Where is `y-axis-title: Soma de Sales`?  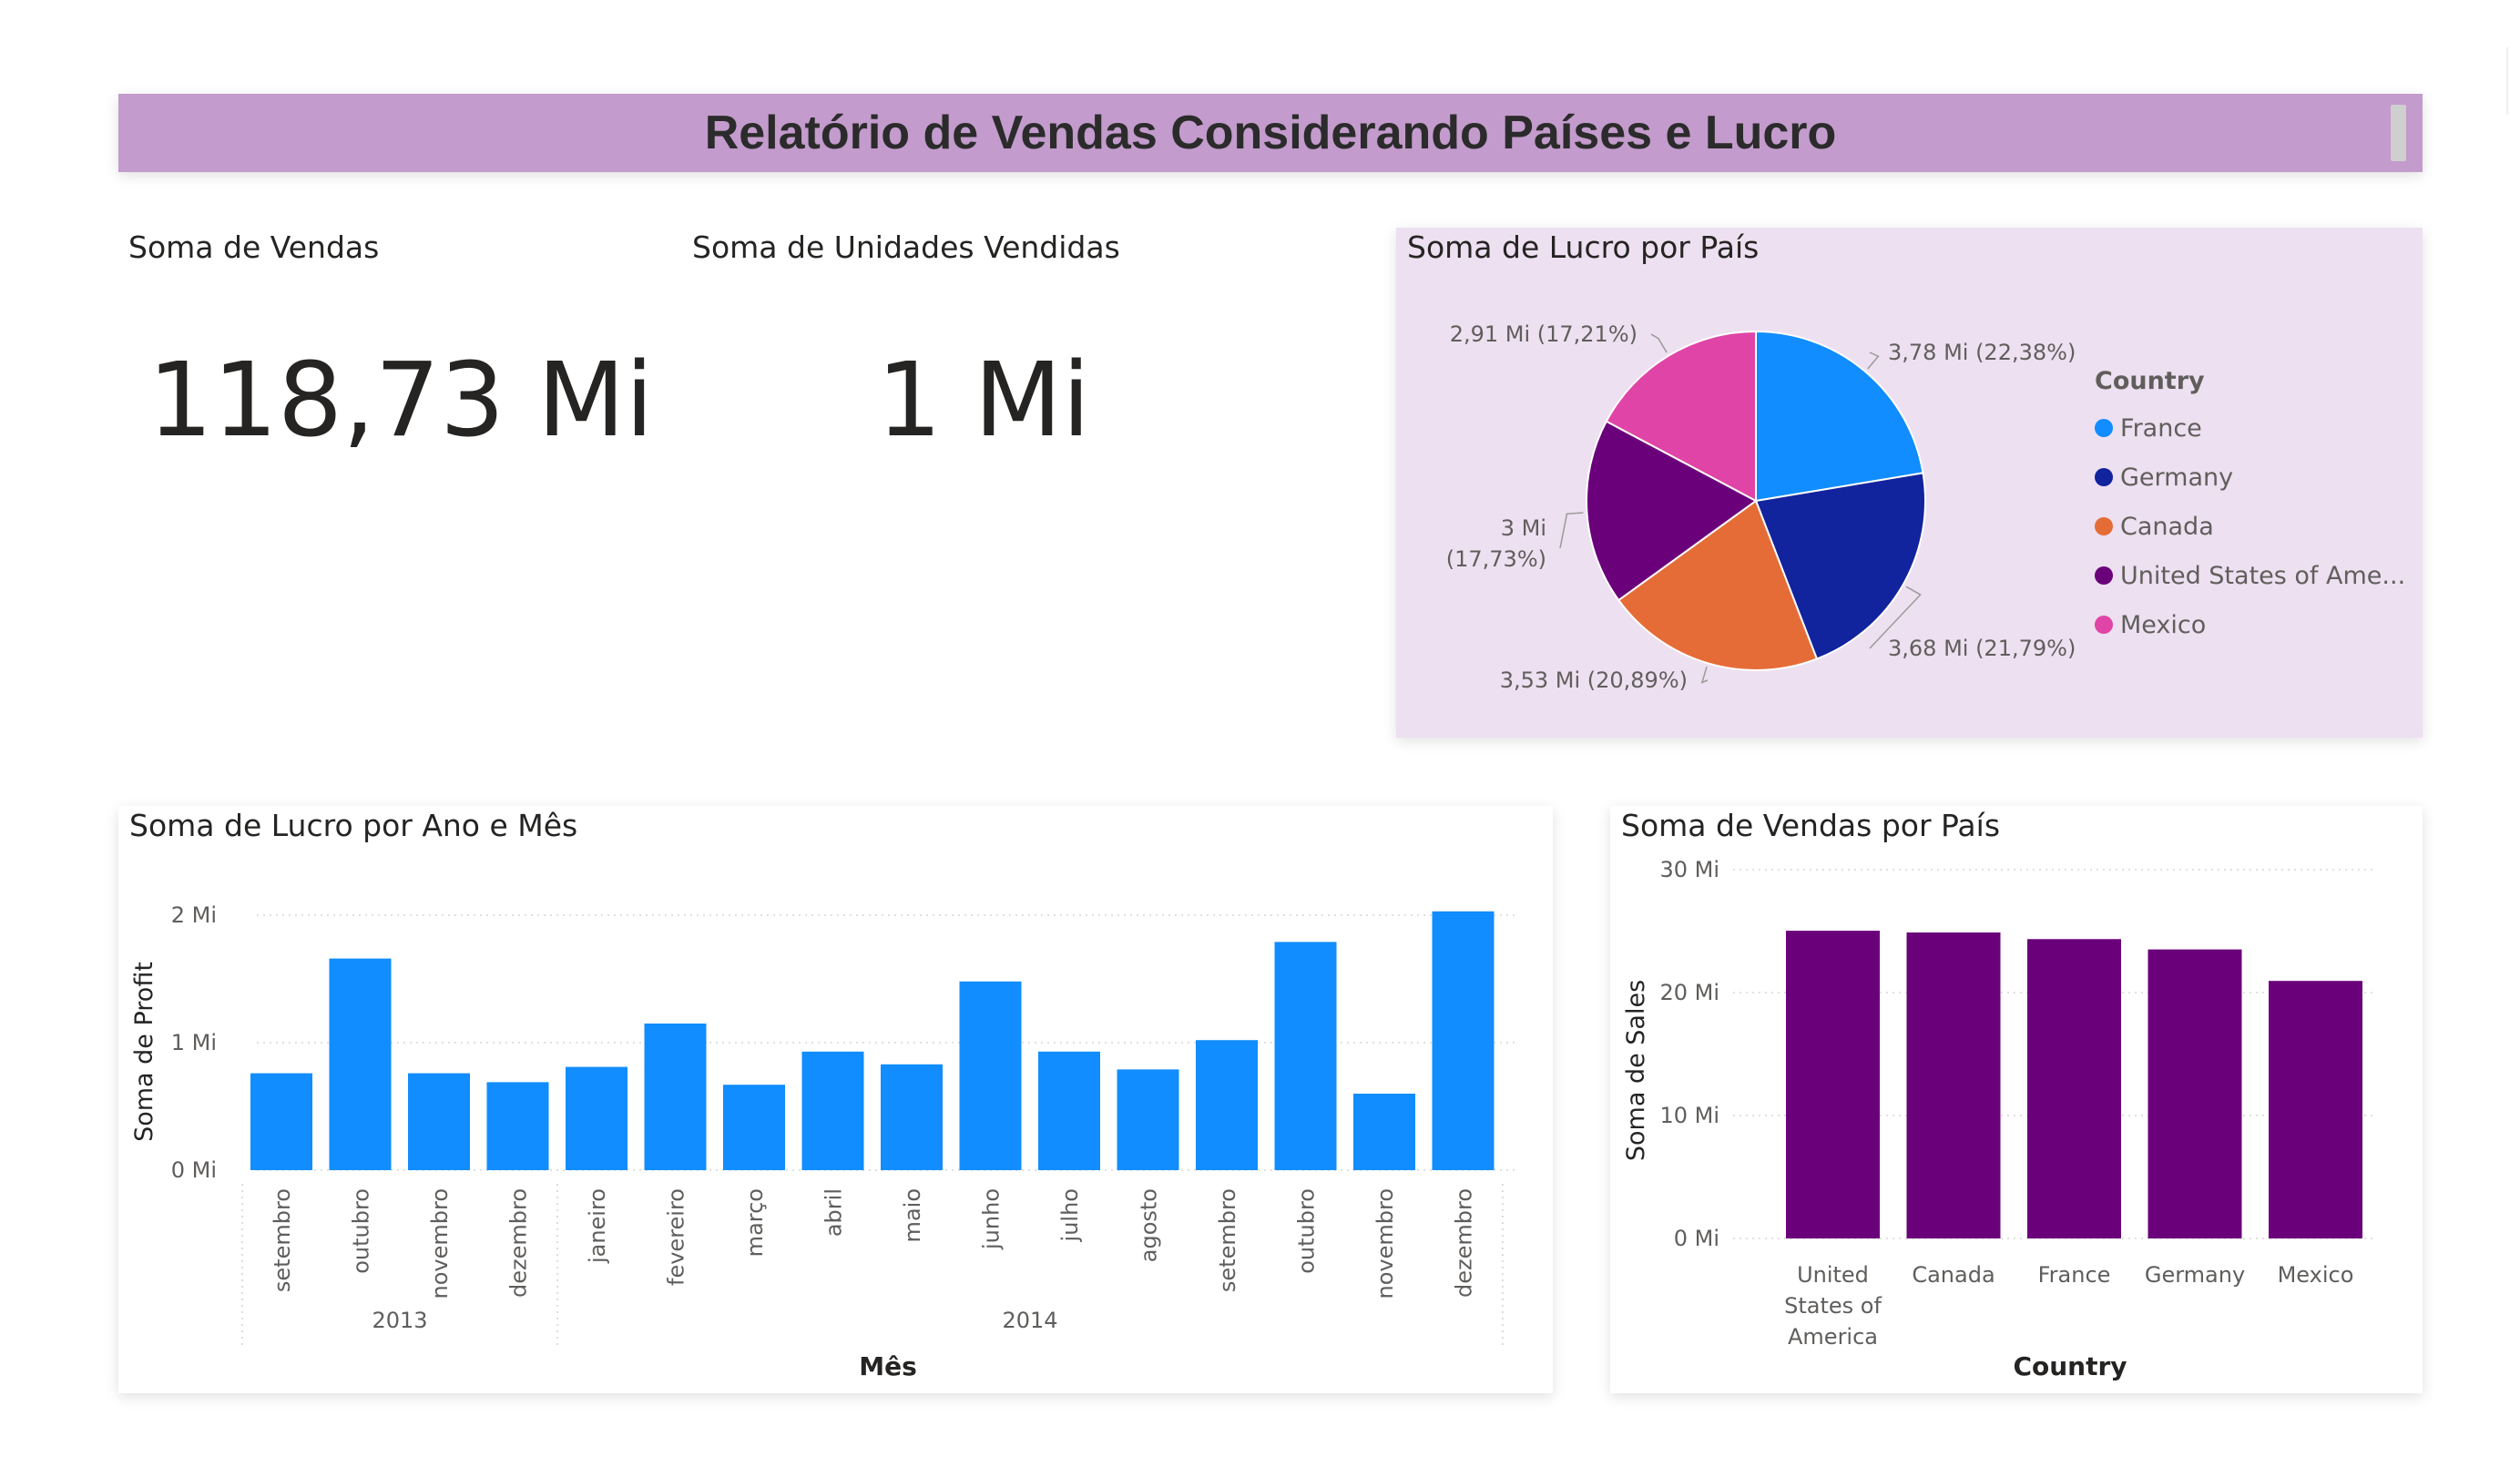
y-axis-title: Soma de Sales is located at coordinates (1636, 1070).